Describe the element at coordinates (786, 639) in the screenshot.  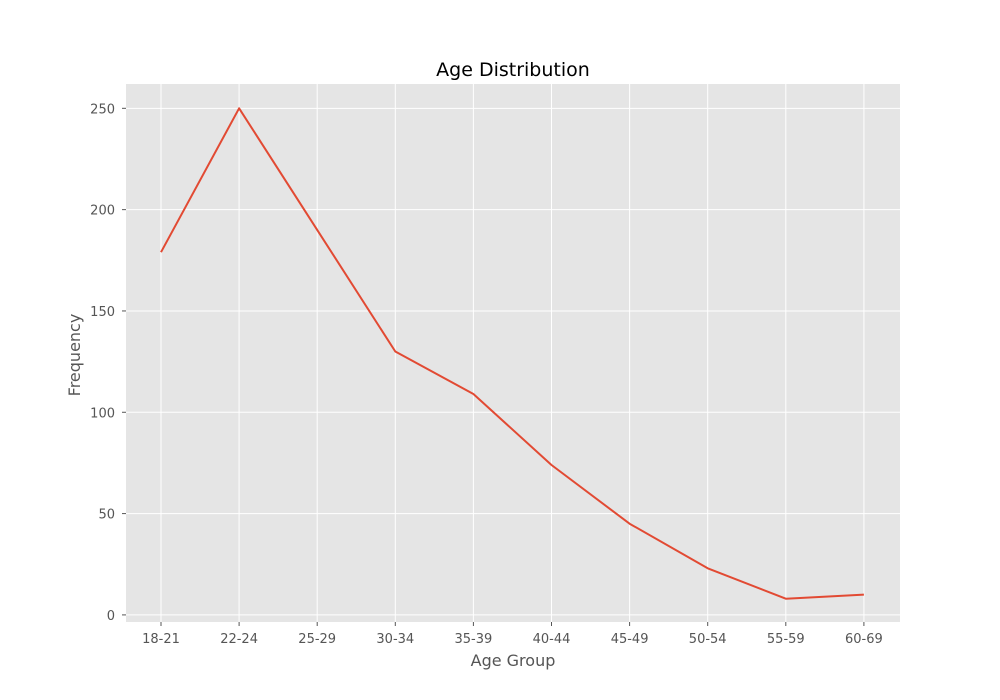
I see `x-tick-label: 55-59` at that location.